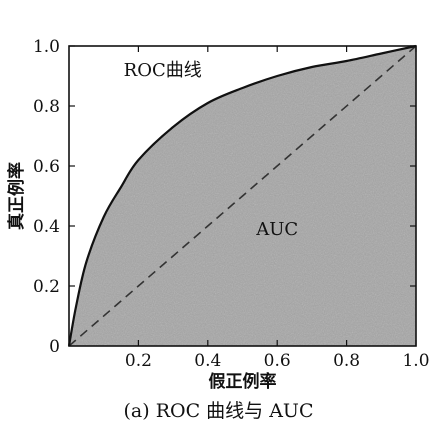  What do you see at coordinates (415, 361) in the screenshot?
I see `x-tick-label: 1.0` at bounding box center [415, 361].